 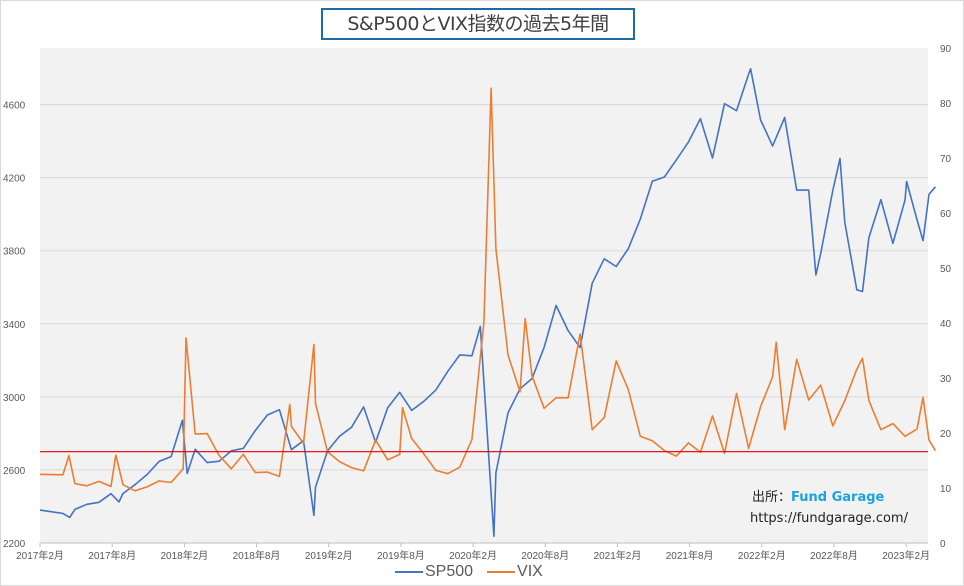 I want to click on y-left-tick-label: 4600, so click(x=14, y=106).